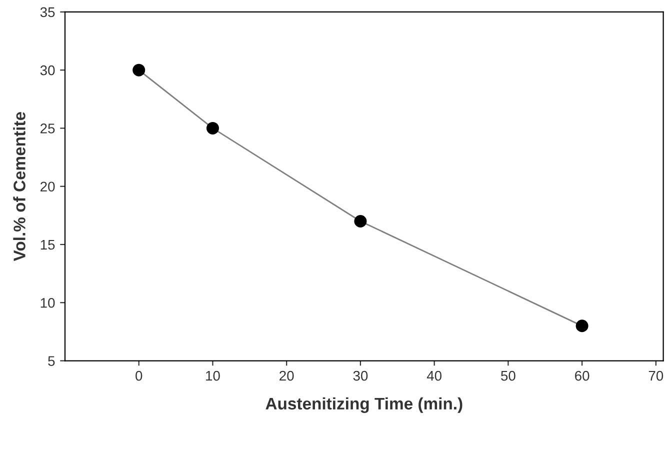 This screenshot has width=670, height=459. I want to click on x-tick-label: 0, so click(139, 375).